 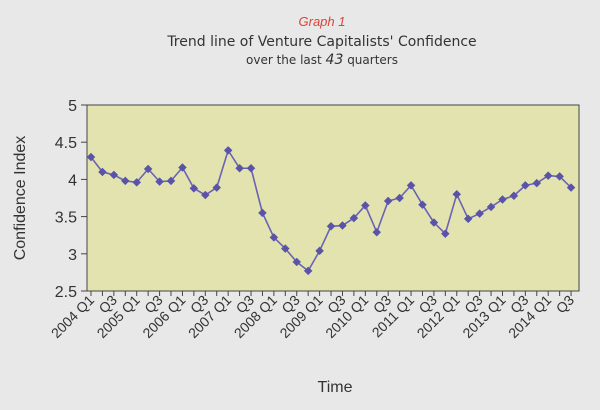 What do you see at coordinates (20, 198) in the screenshot?
I see `y-axis-label: Confidence Index` at bounding box center [20, 198].